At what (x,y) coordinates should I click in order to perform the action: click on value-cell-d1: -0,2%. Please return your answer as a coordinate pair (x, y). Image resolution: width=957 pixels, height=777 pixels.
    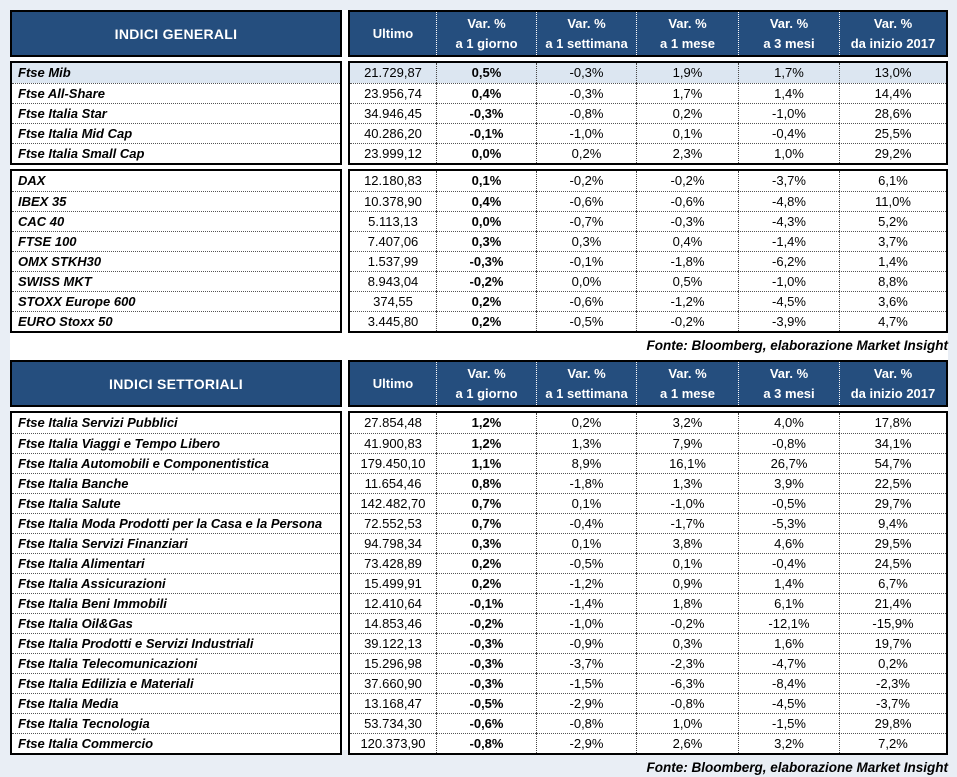
    Looking at the image, I should click on (486, 623).